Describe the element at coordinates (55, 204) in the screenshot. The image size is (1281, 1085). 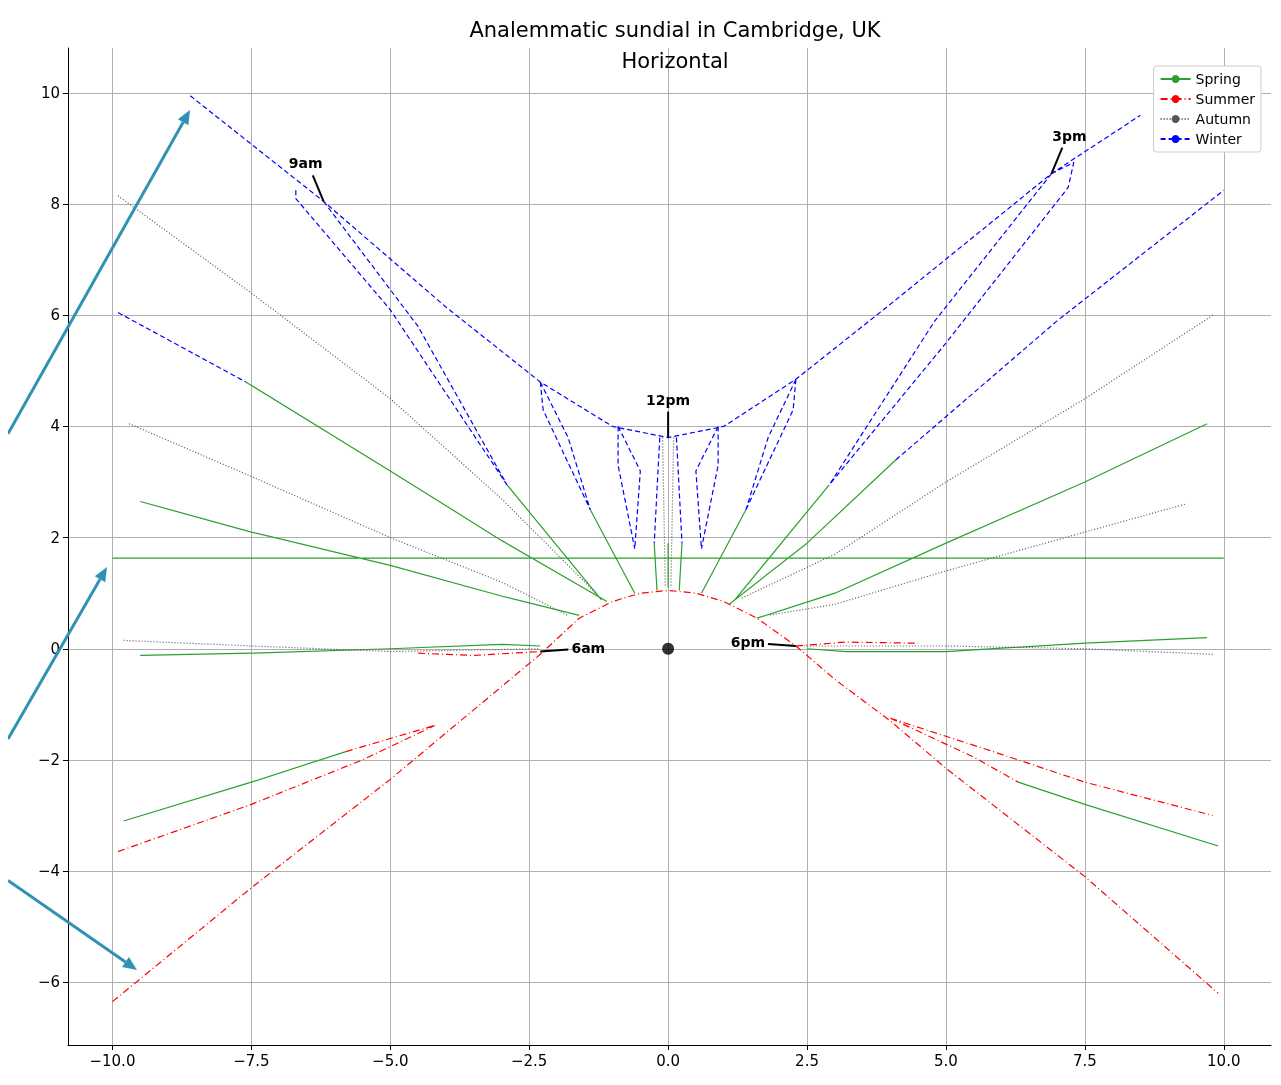
I see `y-tick-label: 8` at that location.